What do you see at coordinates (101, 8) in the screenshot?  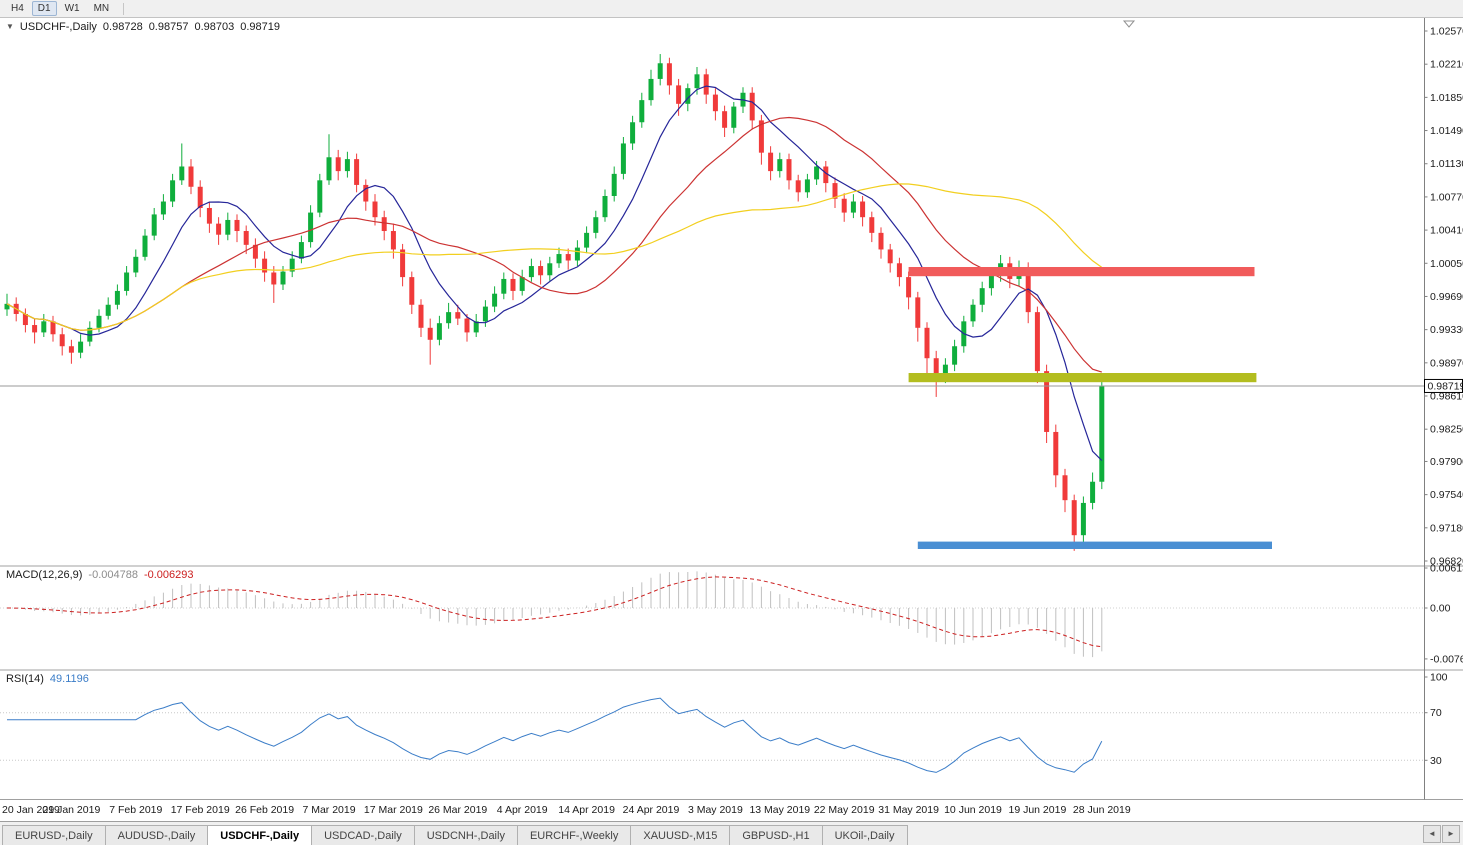 I see `timeframe-button-mn: MN` at bounding box center [101, 8].